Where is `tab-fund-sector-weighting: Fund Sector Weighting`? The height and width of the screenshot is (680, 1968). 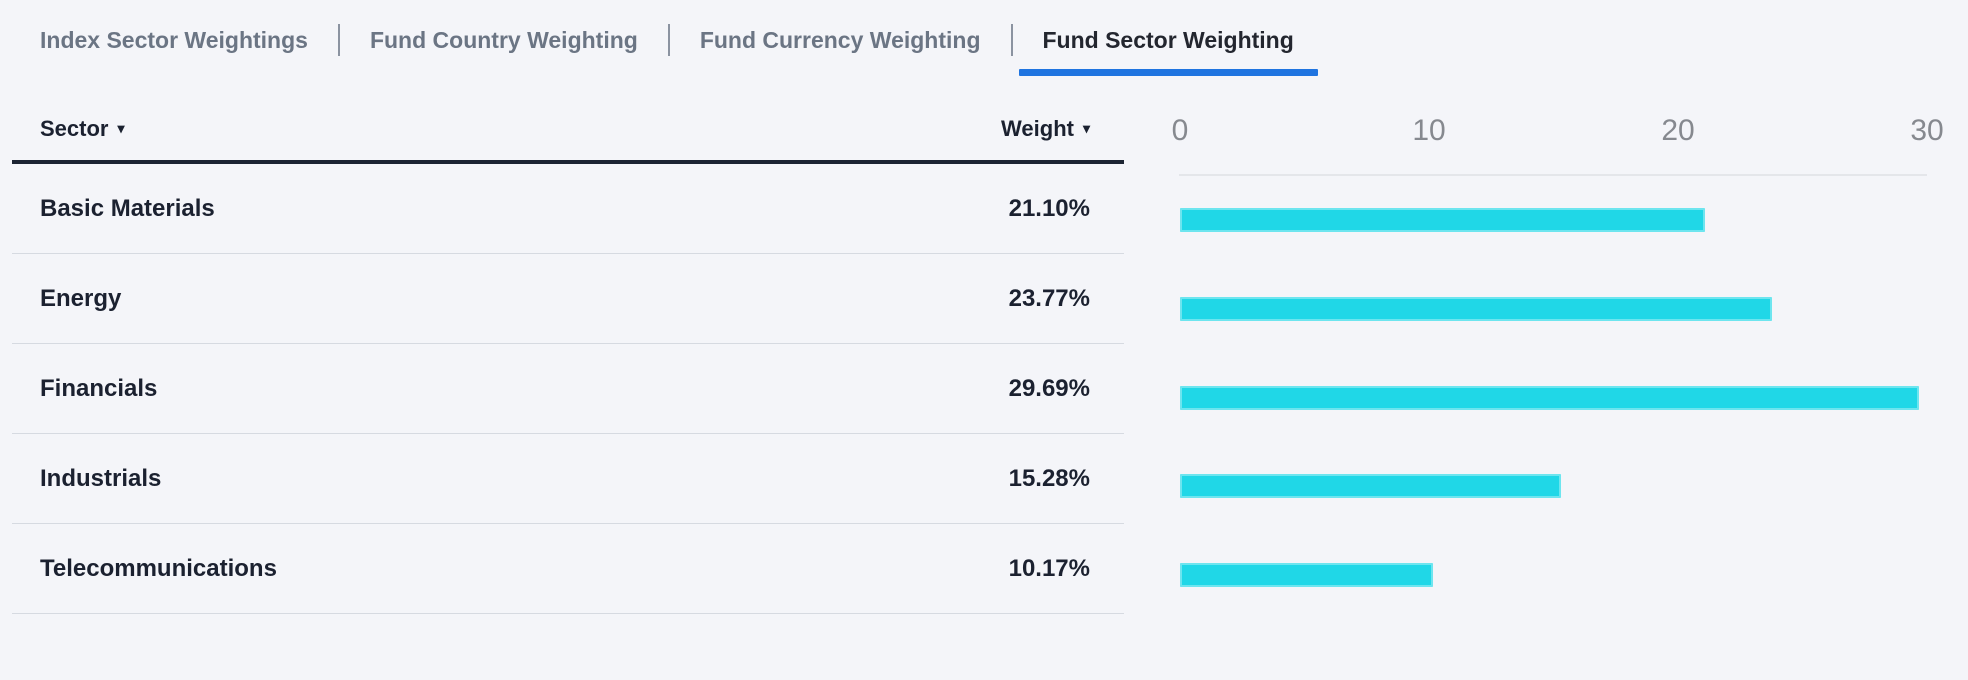
tab-fund-sector-weighting: Fund Sector Weighting is located at coordinates (1168, 51).